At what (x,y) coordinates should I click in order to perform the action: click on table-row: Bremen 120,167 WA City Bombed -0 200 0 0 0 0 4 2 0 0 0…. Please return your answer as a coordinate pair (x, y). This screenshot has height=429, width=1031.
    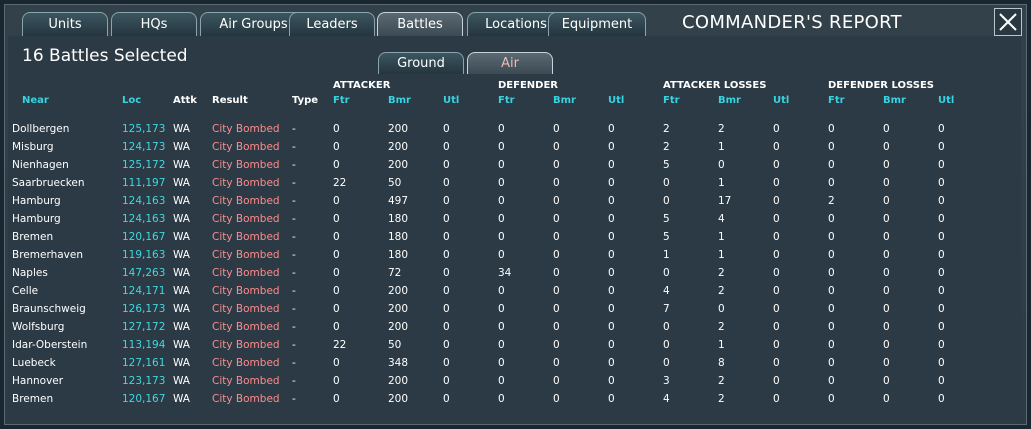
    Looking at the image, I should click on (515, 399).